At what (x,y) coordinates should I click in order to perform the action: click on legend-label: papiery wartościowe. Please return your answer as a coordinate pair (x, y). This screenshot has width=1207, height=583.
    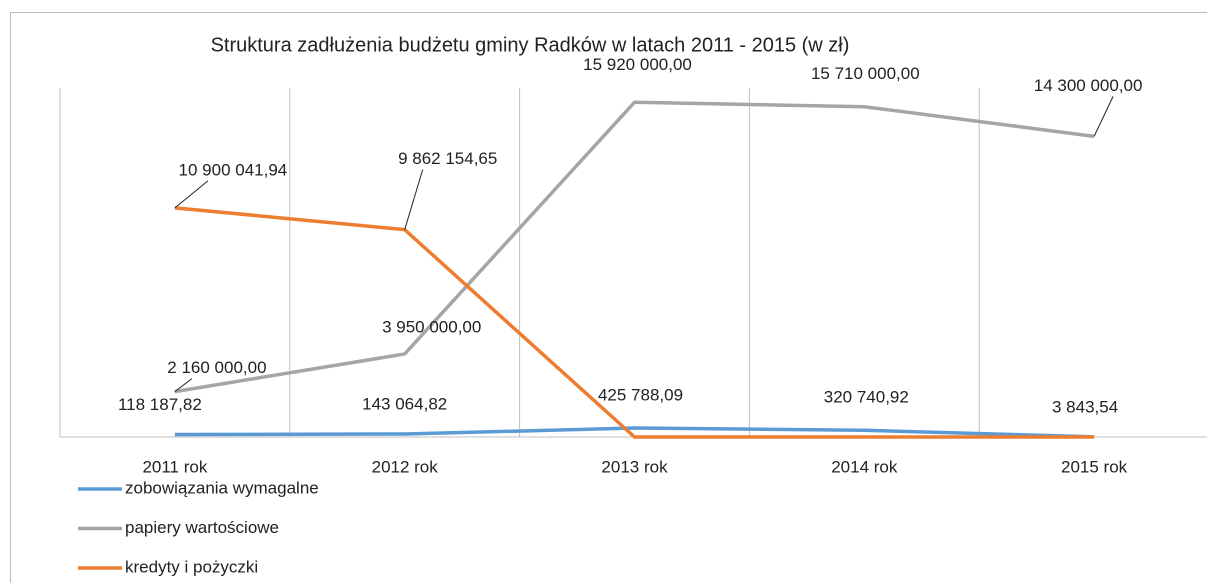
    Looking at the image, I should click on (202, 527).